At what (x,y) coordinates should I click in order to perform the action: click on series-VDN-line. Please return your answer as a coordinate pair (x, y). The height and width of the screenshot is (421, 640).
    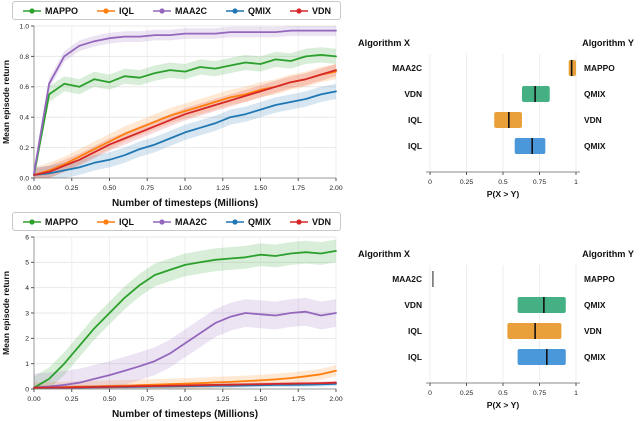
    Looking at the image, I should click on (185, 122).